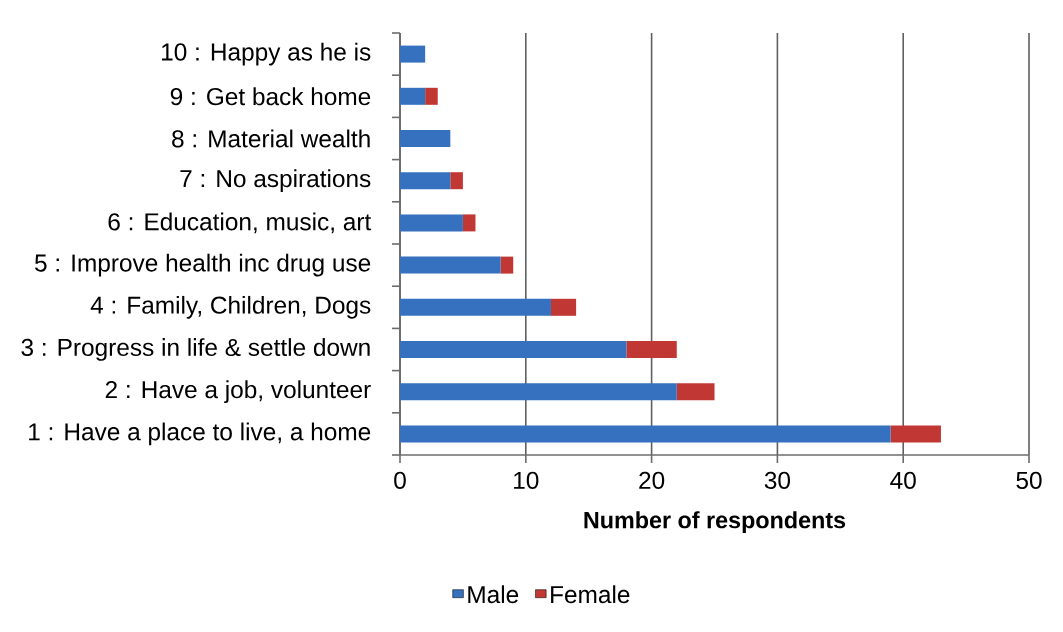 This screenshot has height=632, width=1063. I want to click on x-tick-label: 30, so click(777, 480).